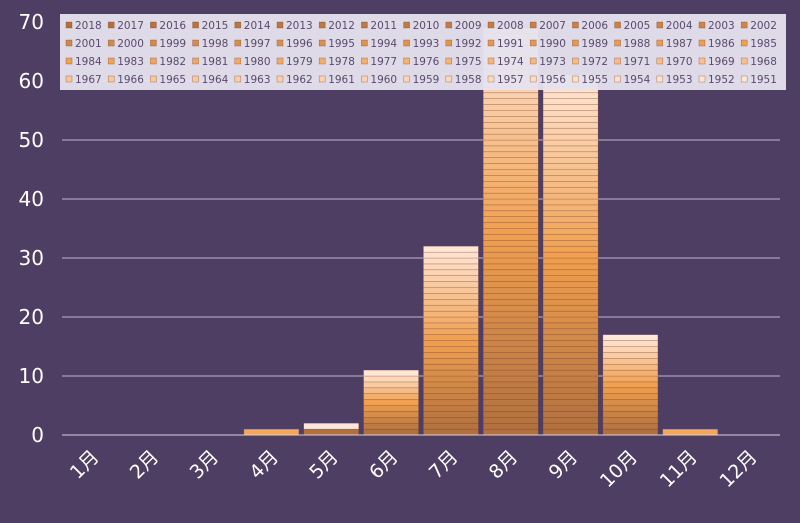  What do you see at coordinates (426, 62) in the screenshot?
I see `legend-label: 1976` at bounding box center [426, 62].